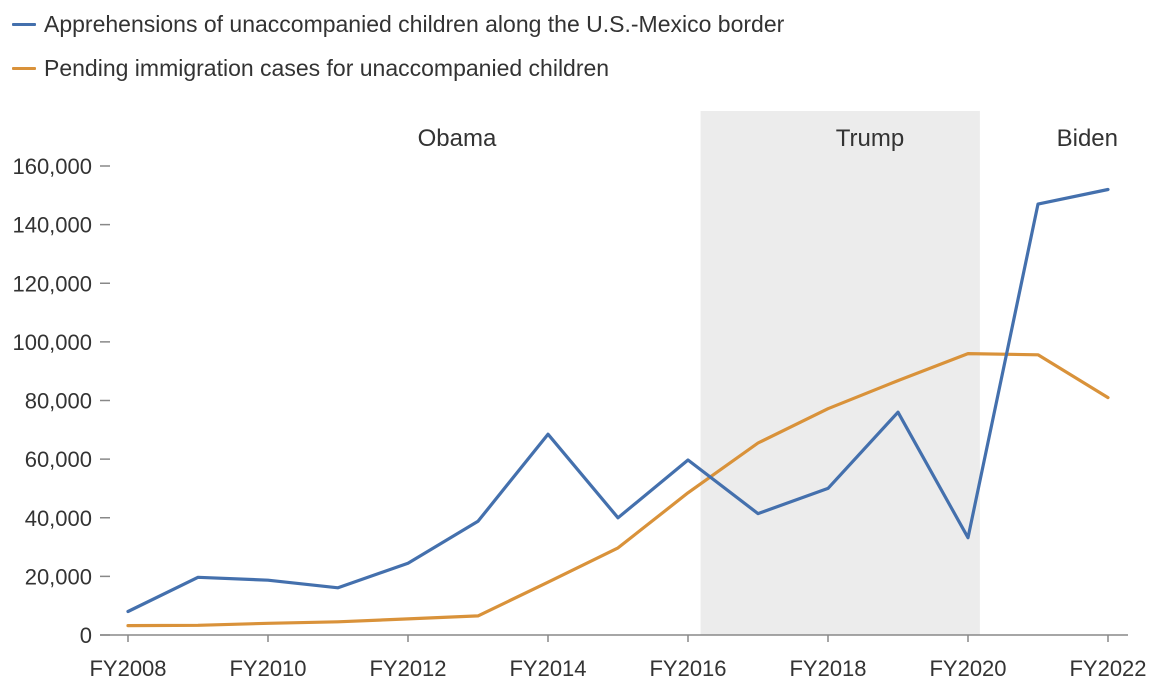 This screenshot has width=1154, height=686. I want to click on x-tick-label: FY2012, so click(407, 668).